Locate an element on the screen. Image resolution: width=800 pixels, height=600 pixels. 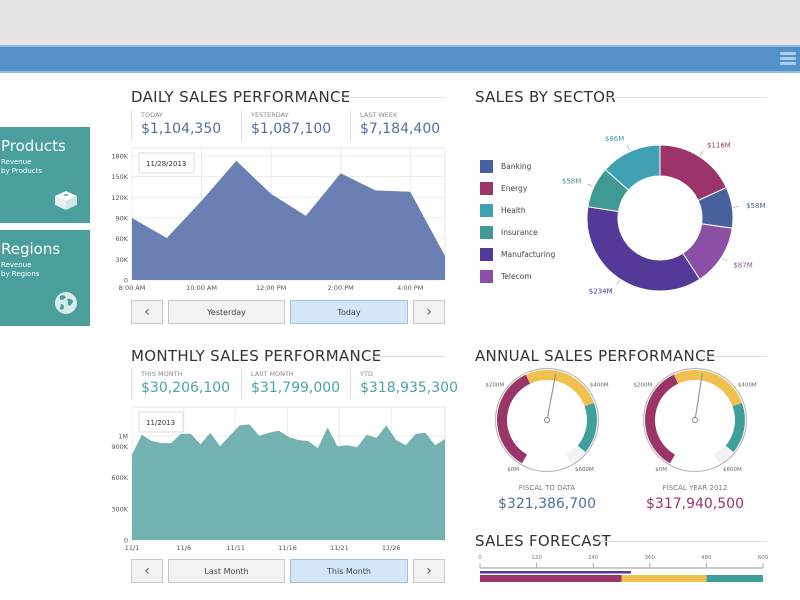
gauge-needle is located at coordinates (551, 397).